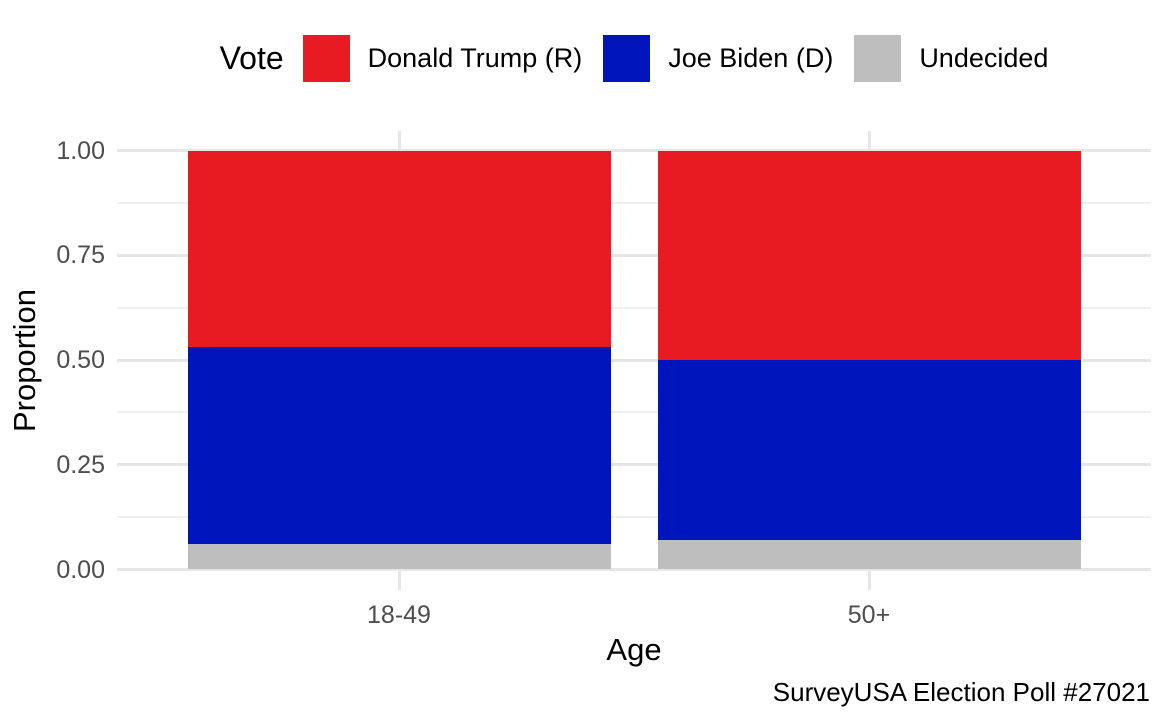 The height and width of the screenshot is (722, 1168). I want to click on x-tick-label: 18-49, so click(399, 615).